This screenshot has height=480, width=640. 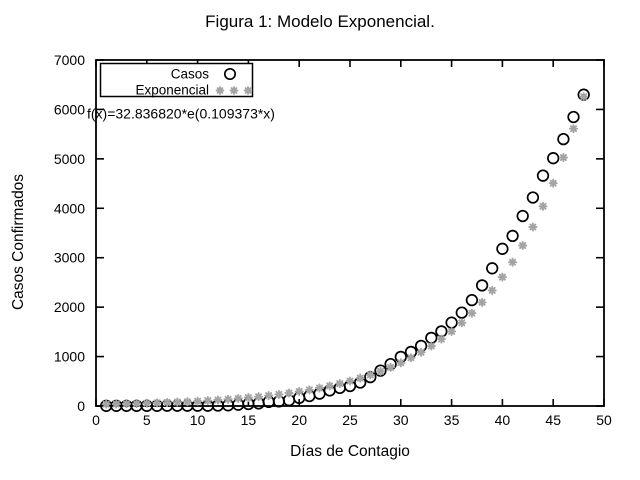 What do you see at coordinates (69, 109) in the screenshot?
I see `y-tick-label: 6000` at bounding box center [69, 109].